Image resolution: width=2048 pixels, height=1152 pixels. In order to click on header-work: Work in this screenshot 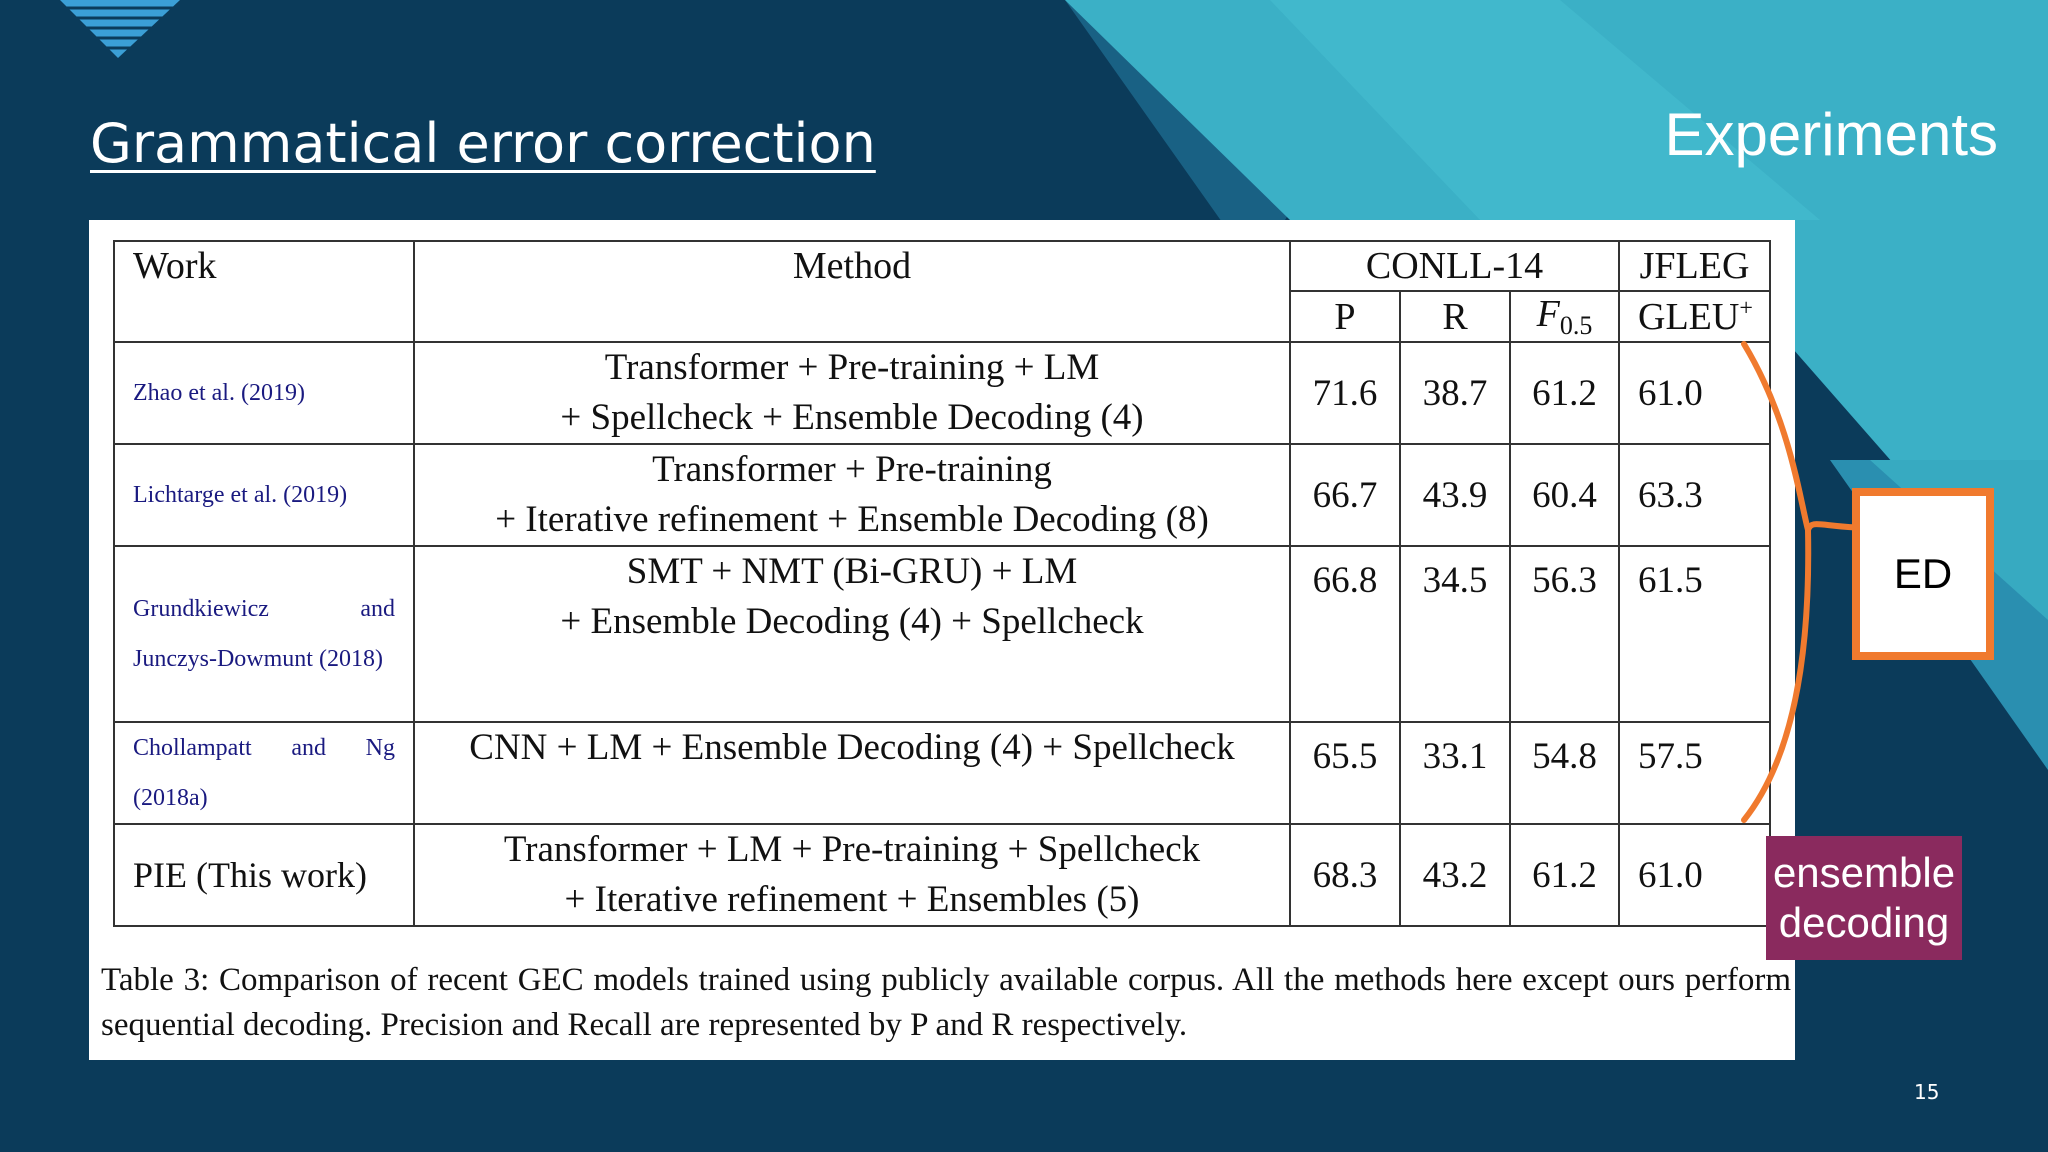, I will do `click(264, 291)`.